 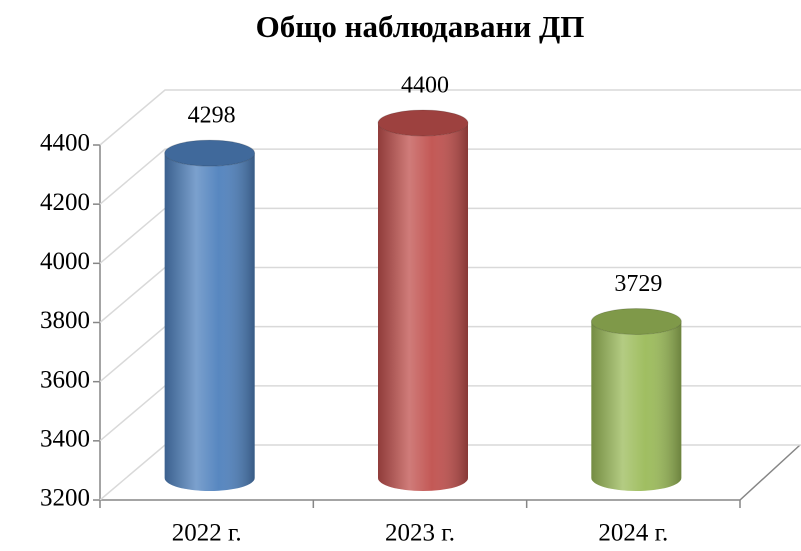 I want to click on value-label: 4298, so click(x=212, y=116).